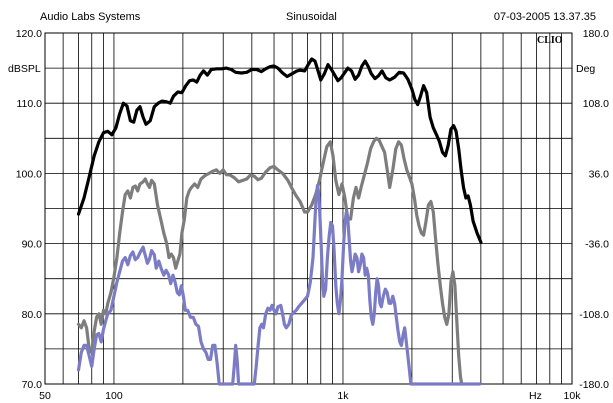  Describe the element at coordinates (343, 396) in the screenshot. I see `x-tick-label: 1k` at that location.